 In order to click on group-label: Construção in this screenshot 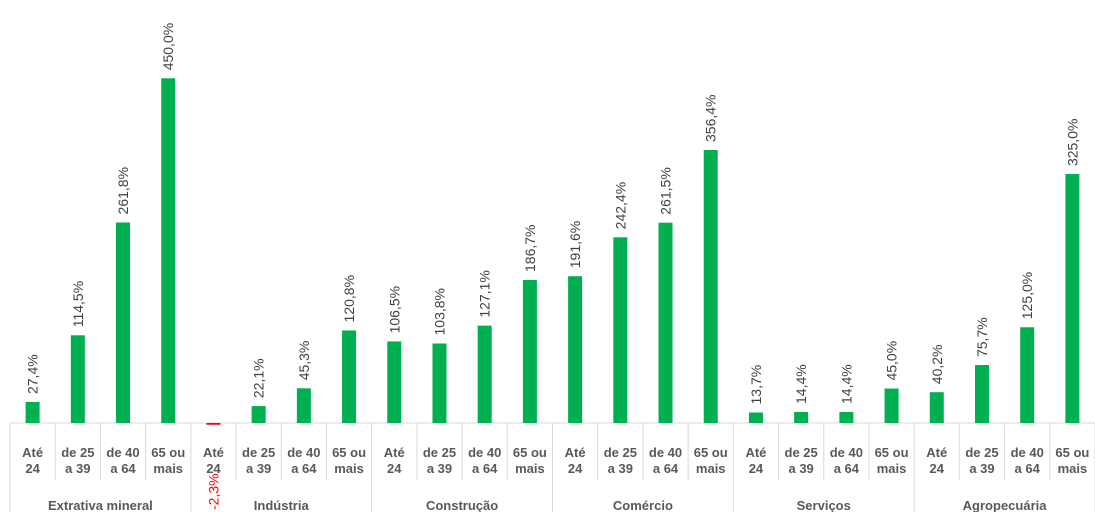, I will do `click(462, 505)`.